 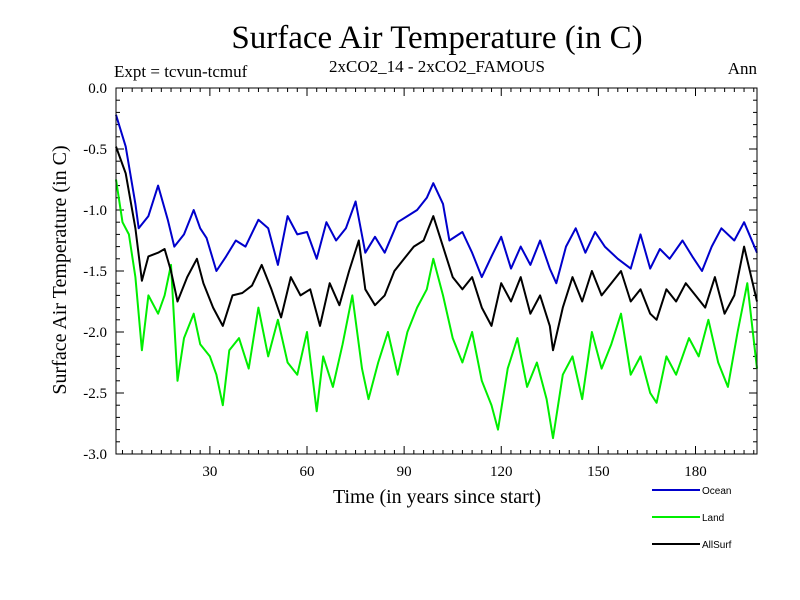 What do you see at coordinates (716, 491) in the screenshot?
I see `legend-label-ocean: Ocean` at bounding box center [716, 491].